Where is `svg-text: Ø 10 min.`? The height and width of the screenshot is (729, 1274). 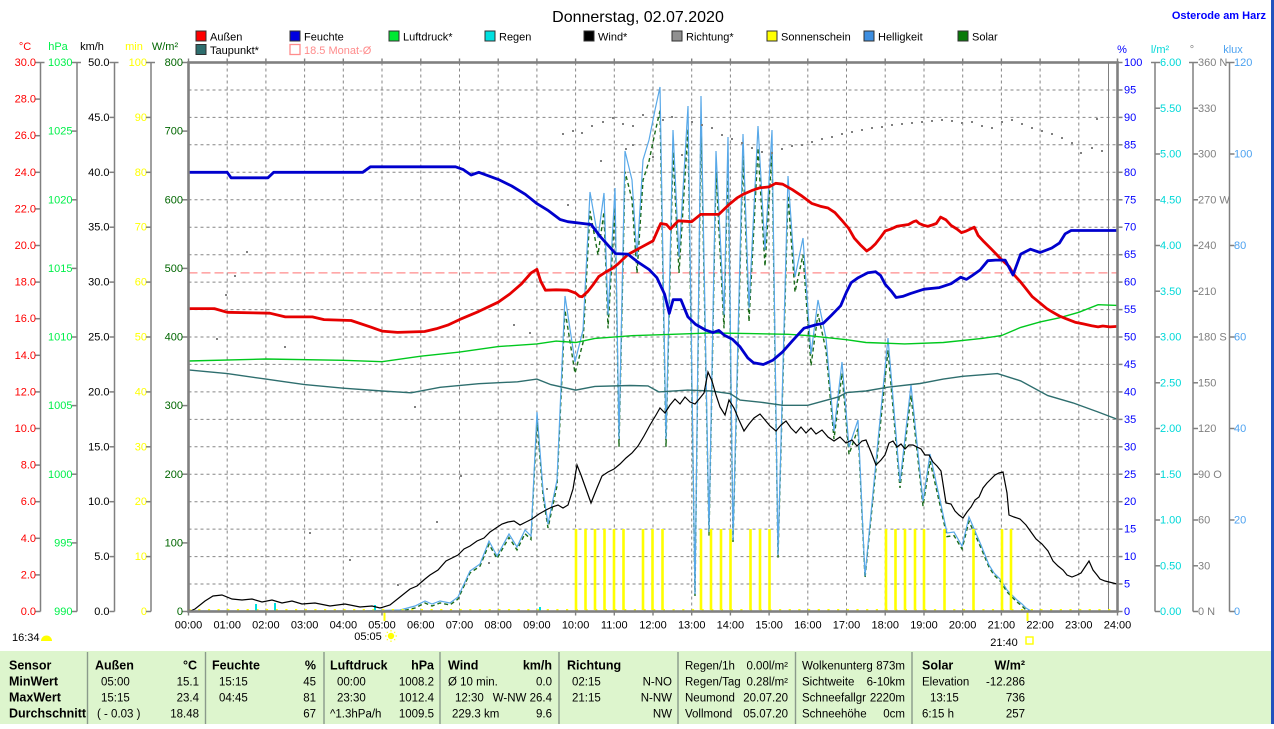
svg-text: Ø 10 min. is located at coordinates (473, 683).